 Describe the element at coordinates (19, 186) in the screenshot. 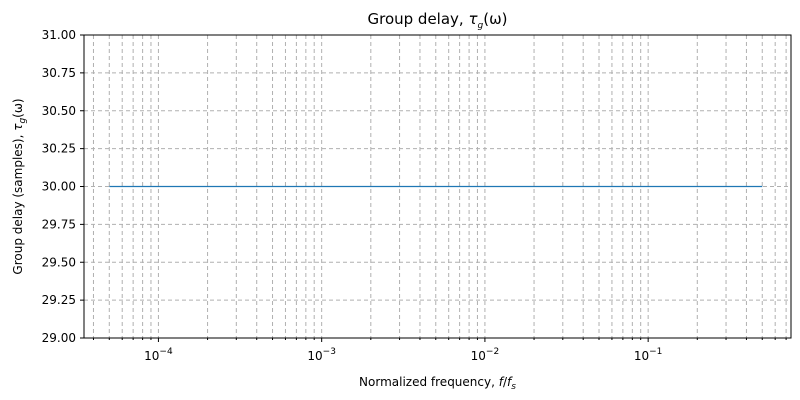

I see `y-axis-label: Group delay (samples), τg(ω)` at that location.